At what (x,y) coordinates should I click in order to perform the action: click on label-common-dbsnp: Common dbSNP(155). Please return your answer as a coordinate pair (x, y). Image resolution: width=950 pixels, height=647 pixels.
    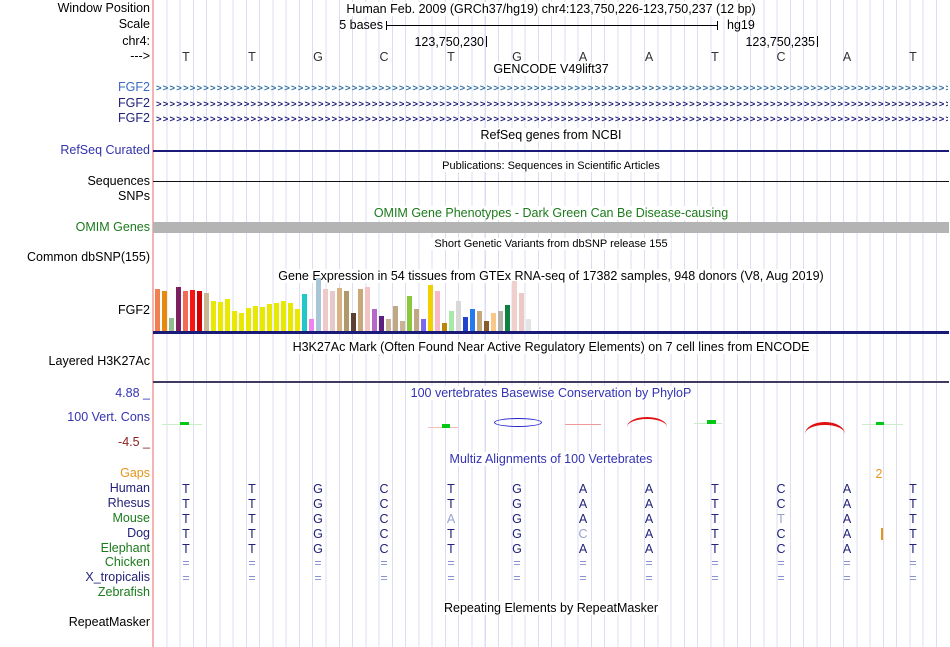
    Looking at the image, I should click on (88, 257).